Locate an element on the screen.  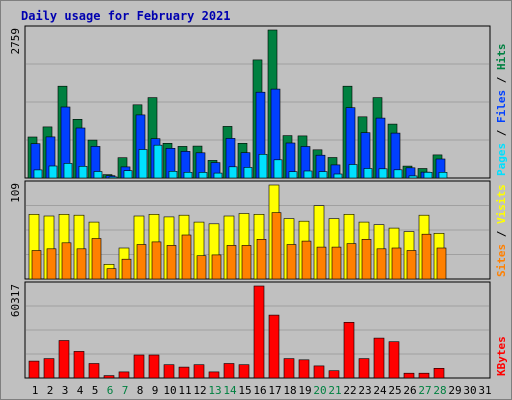
graph-title: Daily usage for February 2021 is located at coordinates (126, 16).